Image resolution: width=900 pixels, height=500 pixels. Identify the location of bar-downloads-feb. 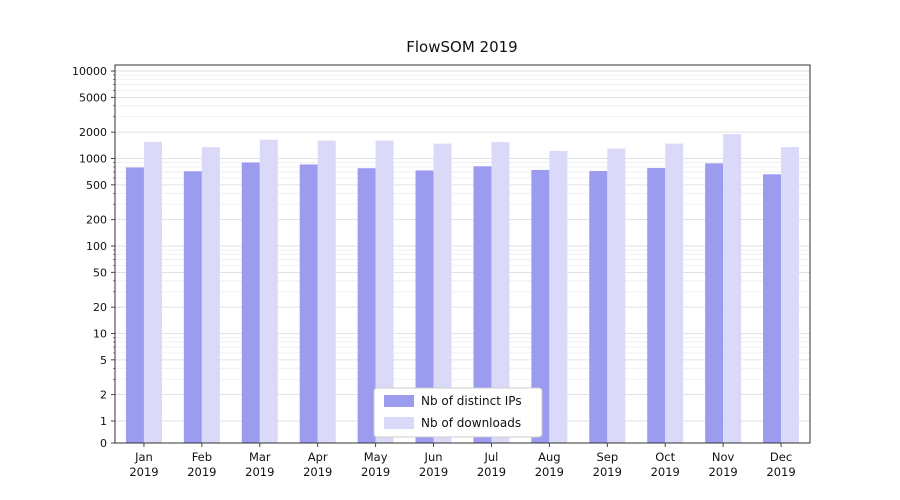
(210, 295).